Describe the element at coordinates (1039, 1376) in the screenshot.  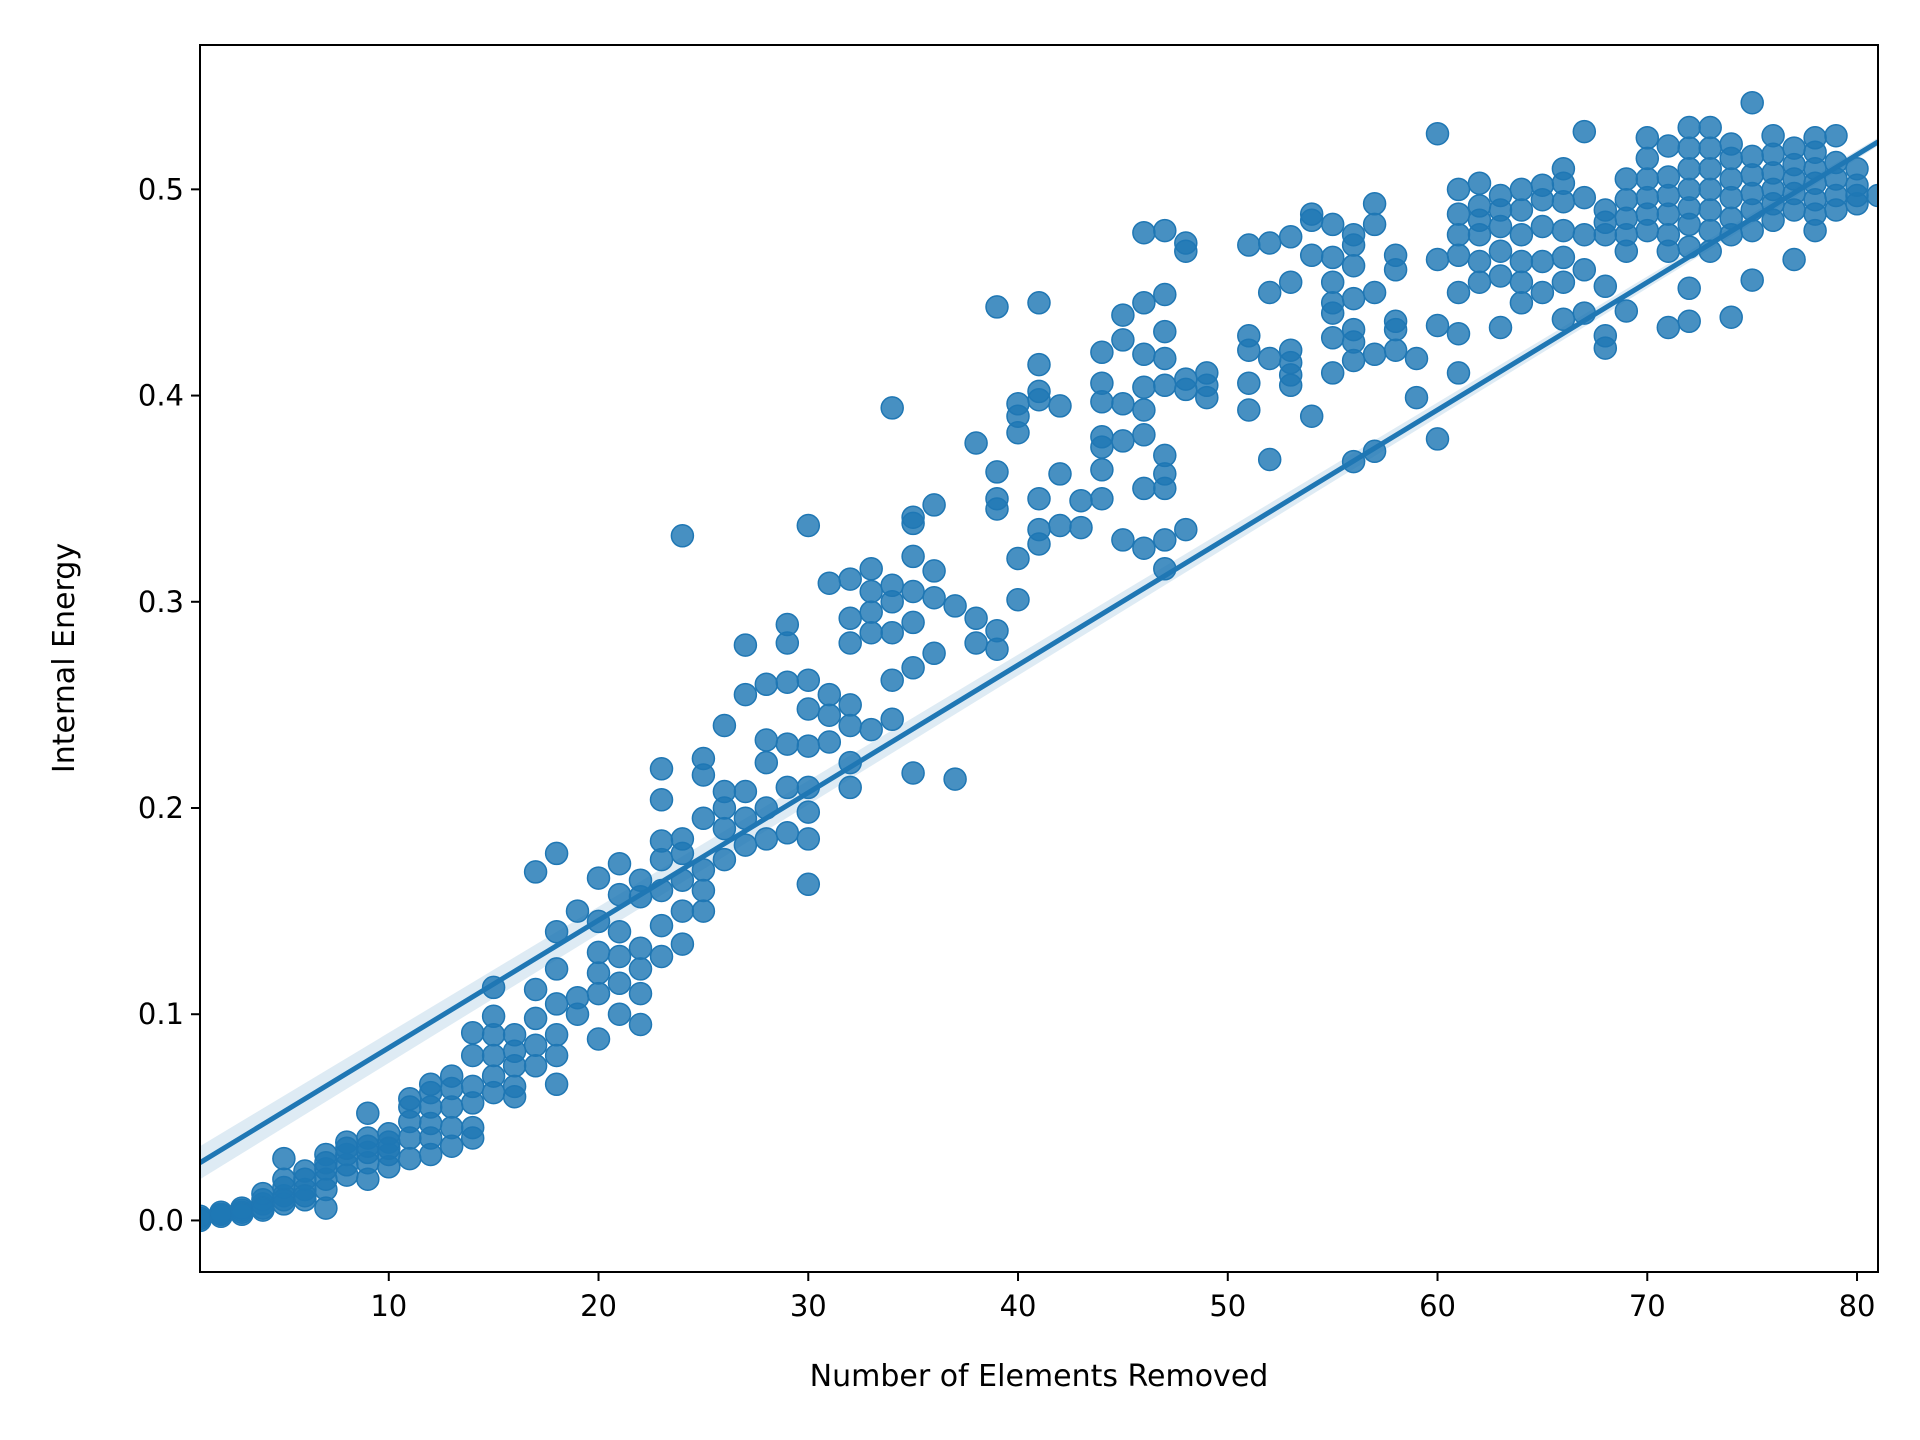
I see `x-axis-title: Number of Elements Removed` at that location.